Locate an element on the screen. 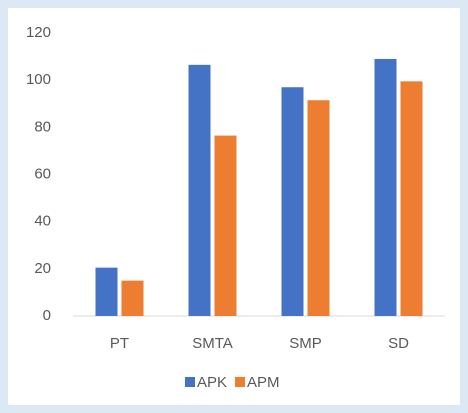 This screenshot has height=413, width=468. y-tick-label: 120 is located at coordinates (38, 32).